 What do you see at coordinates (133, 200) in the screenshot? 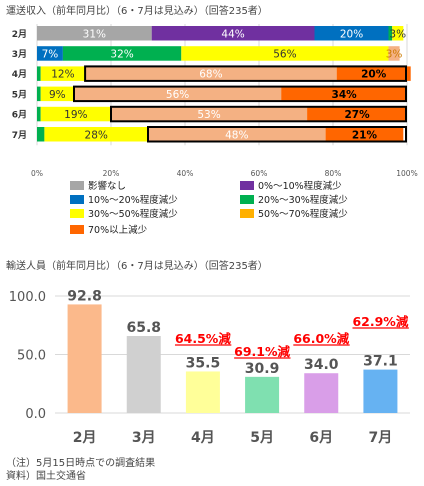
I see `legend-label: 10%～20%程度減少` at bounding box center [133, 200].